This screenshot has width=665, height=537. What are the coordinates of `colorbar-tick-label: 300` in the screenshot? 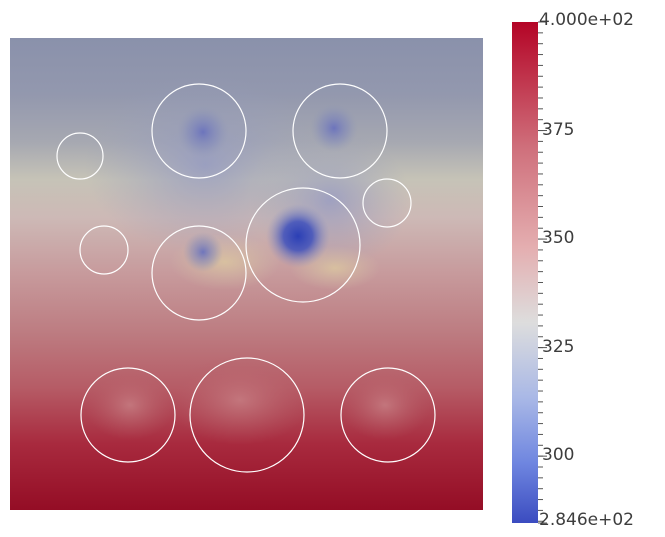 It's located at (558, 455).